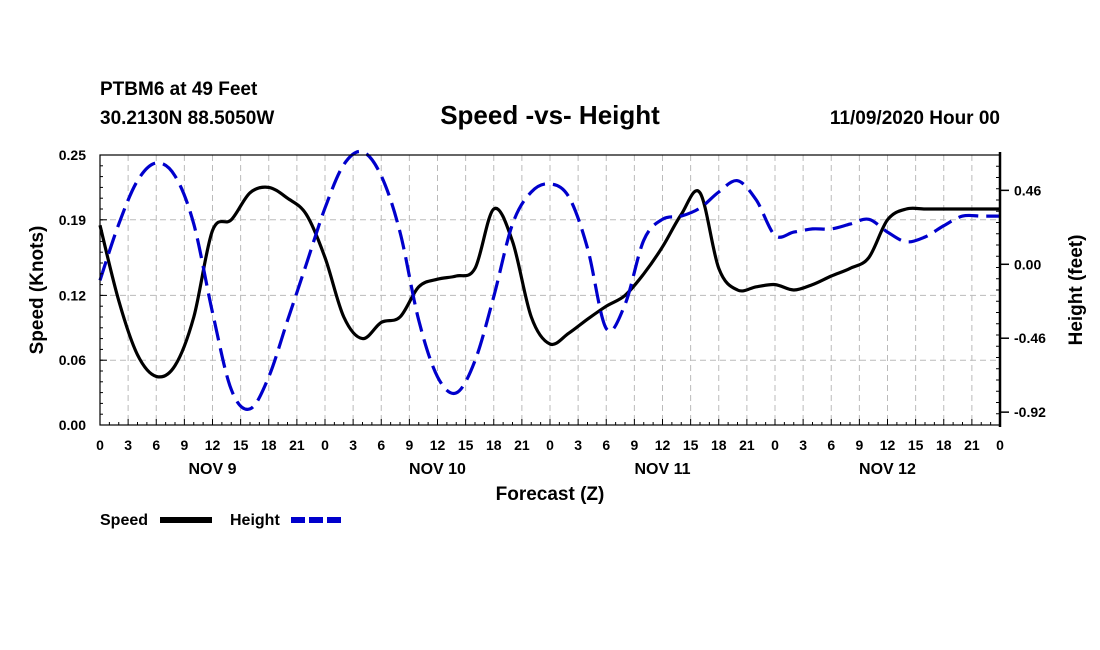 The width and height of the screenshot is (1100, 650). I want to click on legend-speed-label: Speed, so click(124, 520).